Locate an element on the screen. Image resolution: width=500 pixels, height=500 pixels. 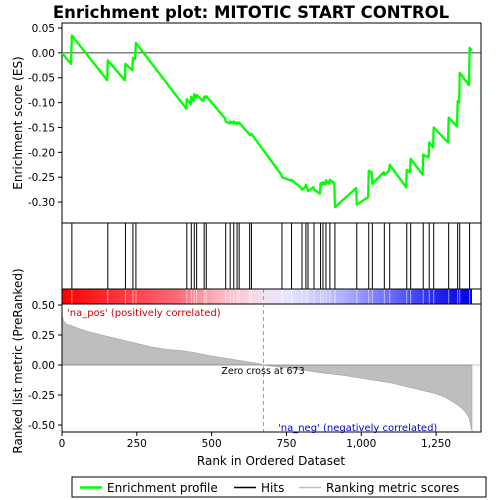
x-tick-label: 250 is located at coordinates (137, 444).